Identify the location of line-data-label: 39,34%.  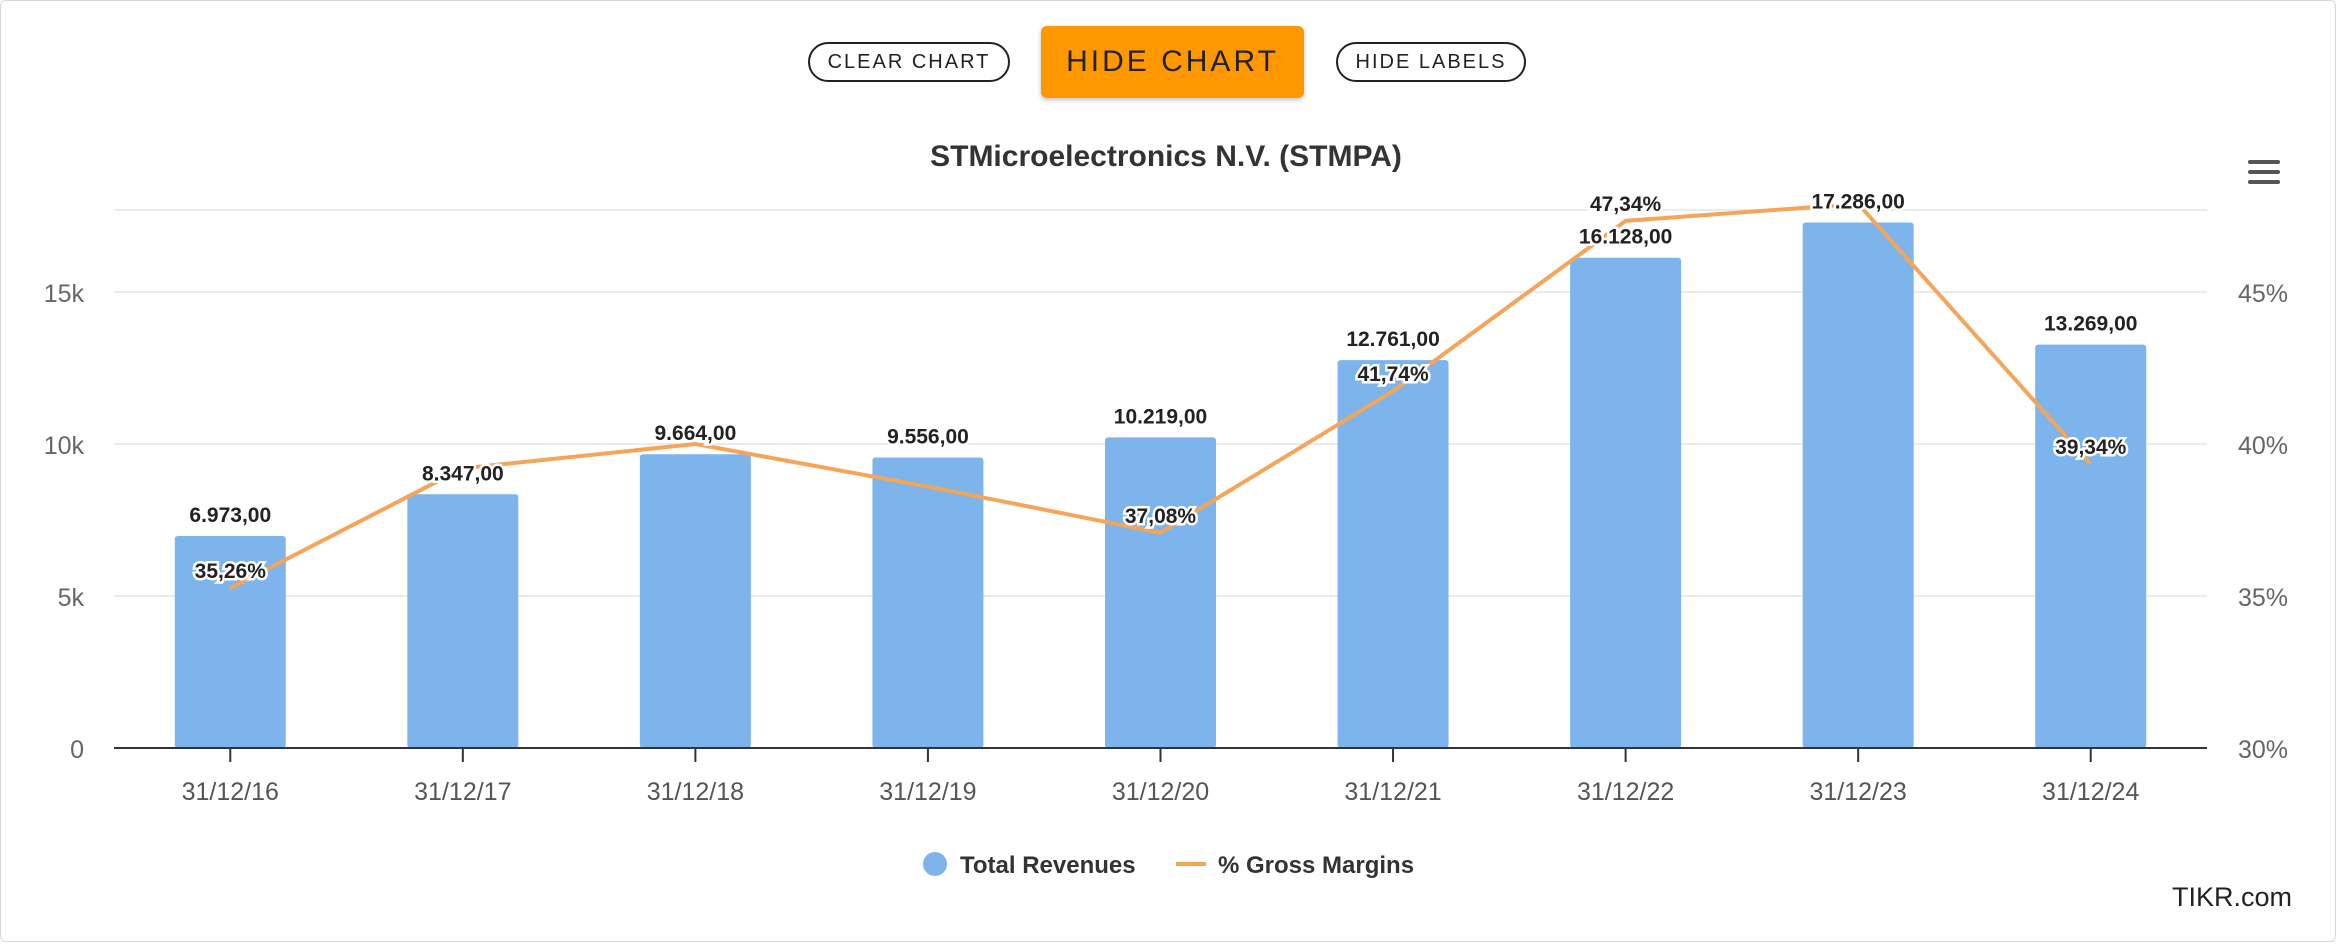
(2091, 447).